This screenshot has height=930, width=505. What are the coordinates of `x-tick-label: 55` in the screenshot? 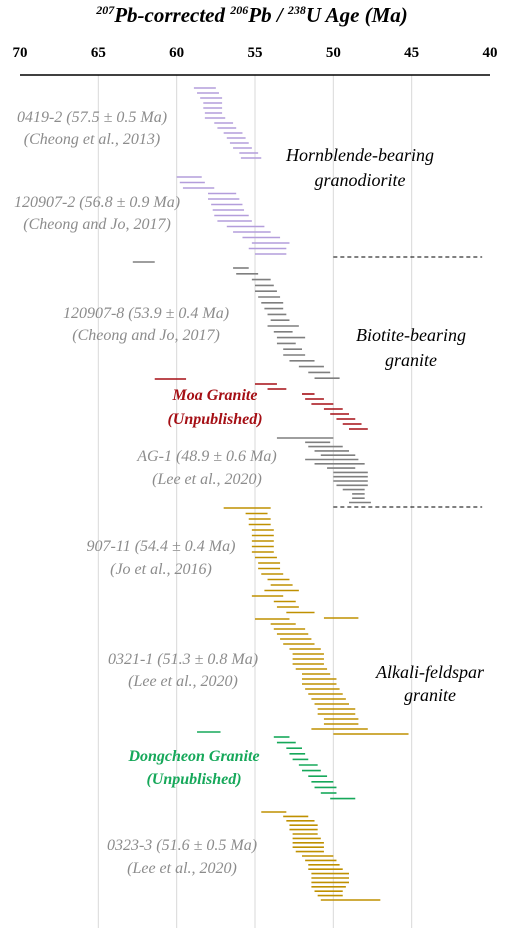 It's located at (255, 53).